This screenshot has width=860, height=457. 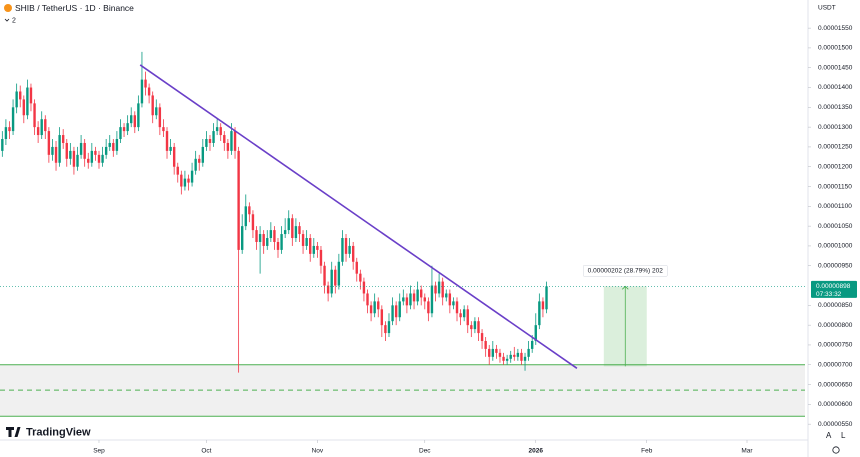 What do you see at coordinates (835, 265) in the screenshot?
I see `y-tick-label: 0.00000950` at bounding box center [835, 265].